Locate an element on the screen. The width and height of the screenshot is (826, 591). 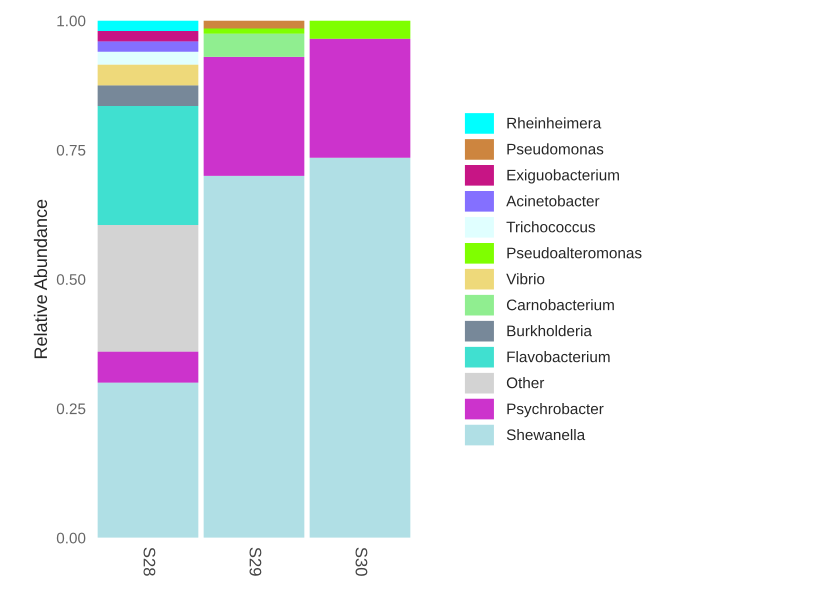
legend-label: Psychrobacter is located at coordinates (555, 410).